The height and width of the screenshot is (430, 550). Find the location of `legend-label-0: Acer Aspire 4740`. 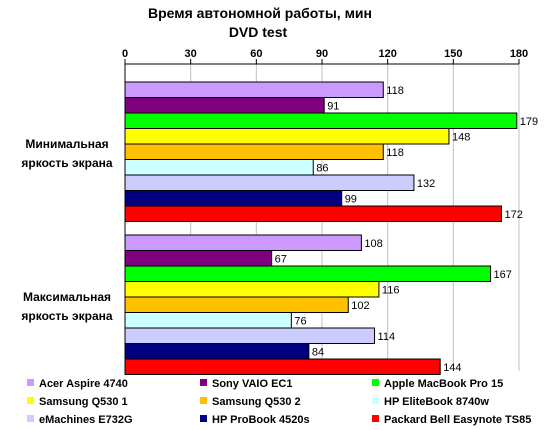

legend-label-0: Acer Aspire 4740 is located at coordinates (83, 384).